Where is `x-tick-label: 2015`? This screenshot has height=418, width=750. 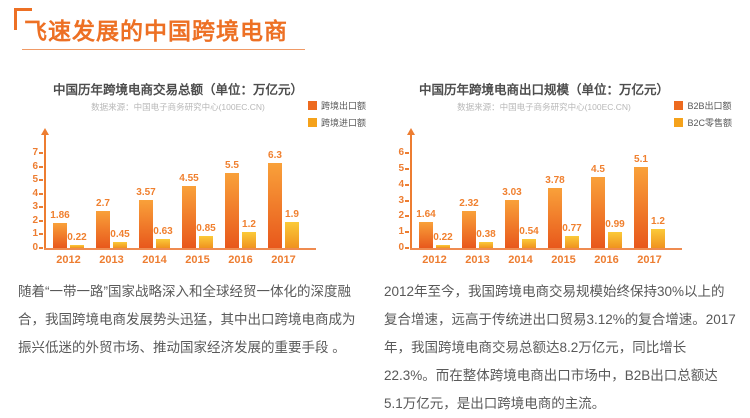
x-tick-label: 2015 is located at coordinates (563, 260).